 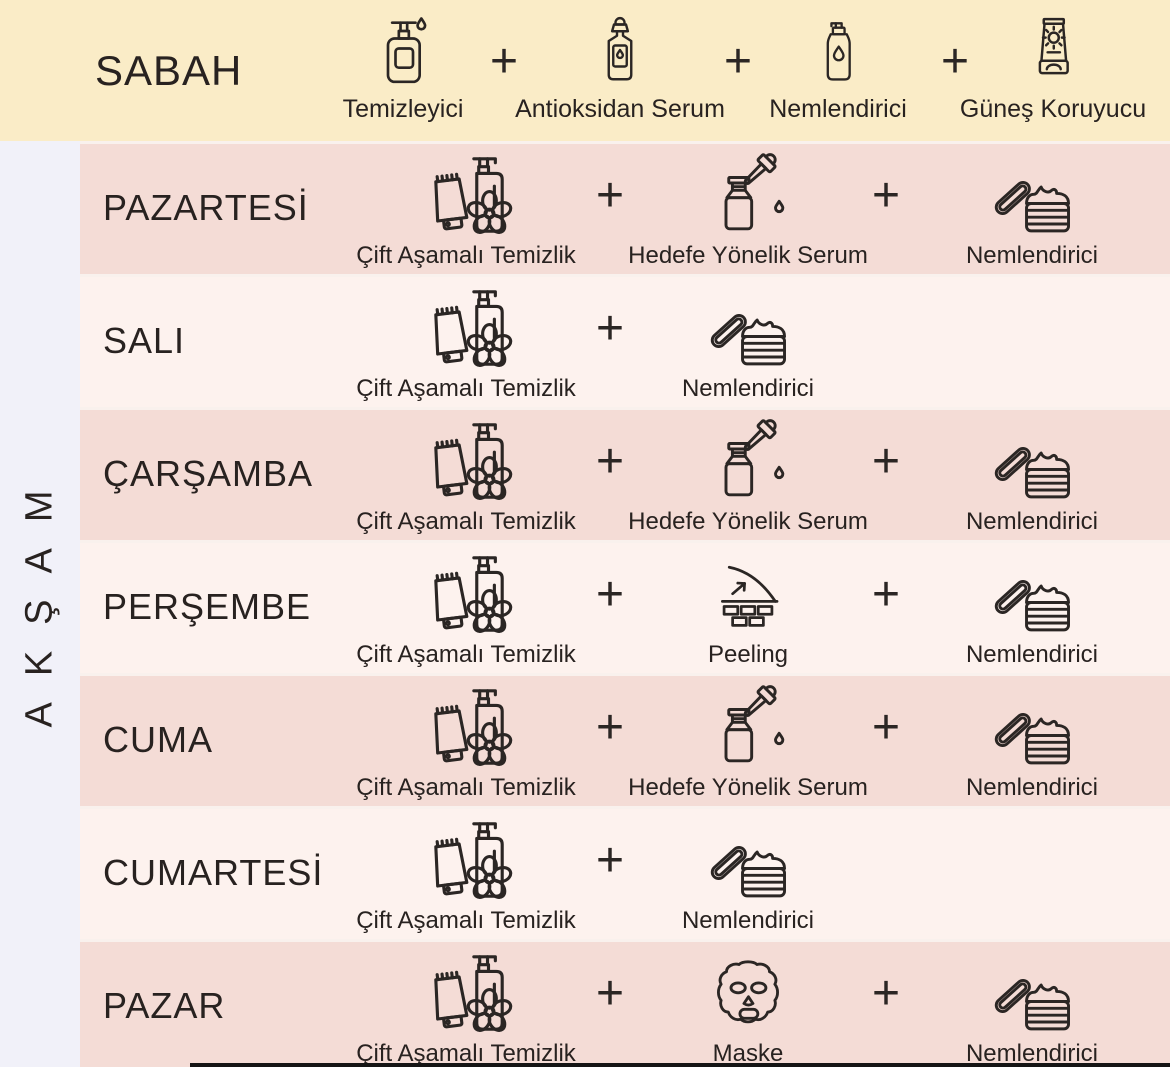 What do you see at coordinates (620, 109) in the screenshot?
I see `morning-step-label: Antioksidan Serum` at bounding box center [620, 109].